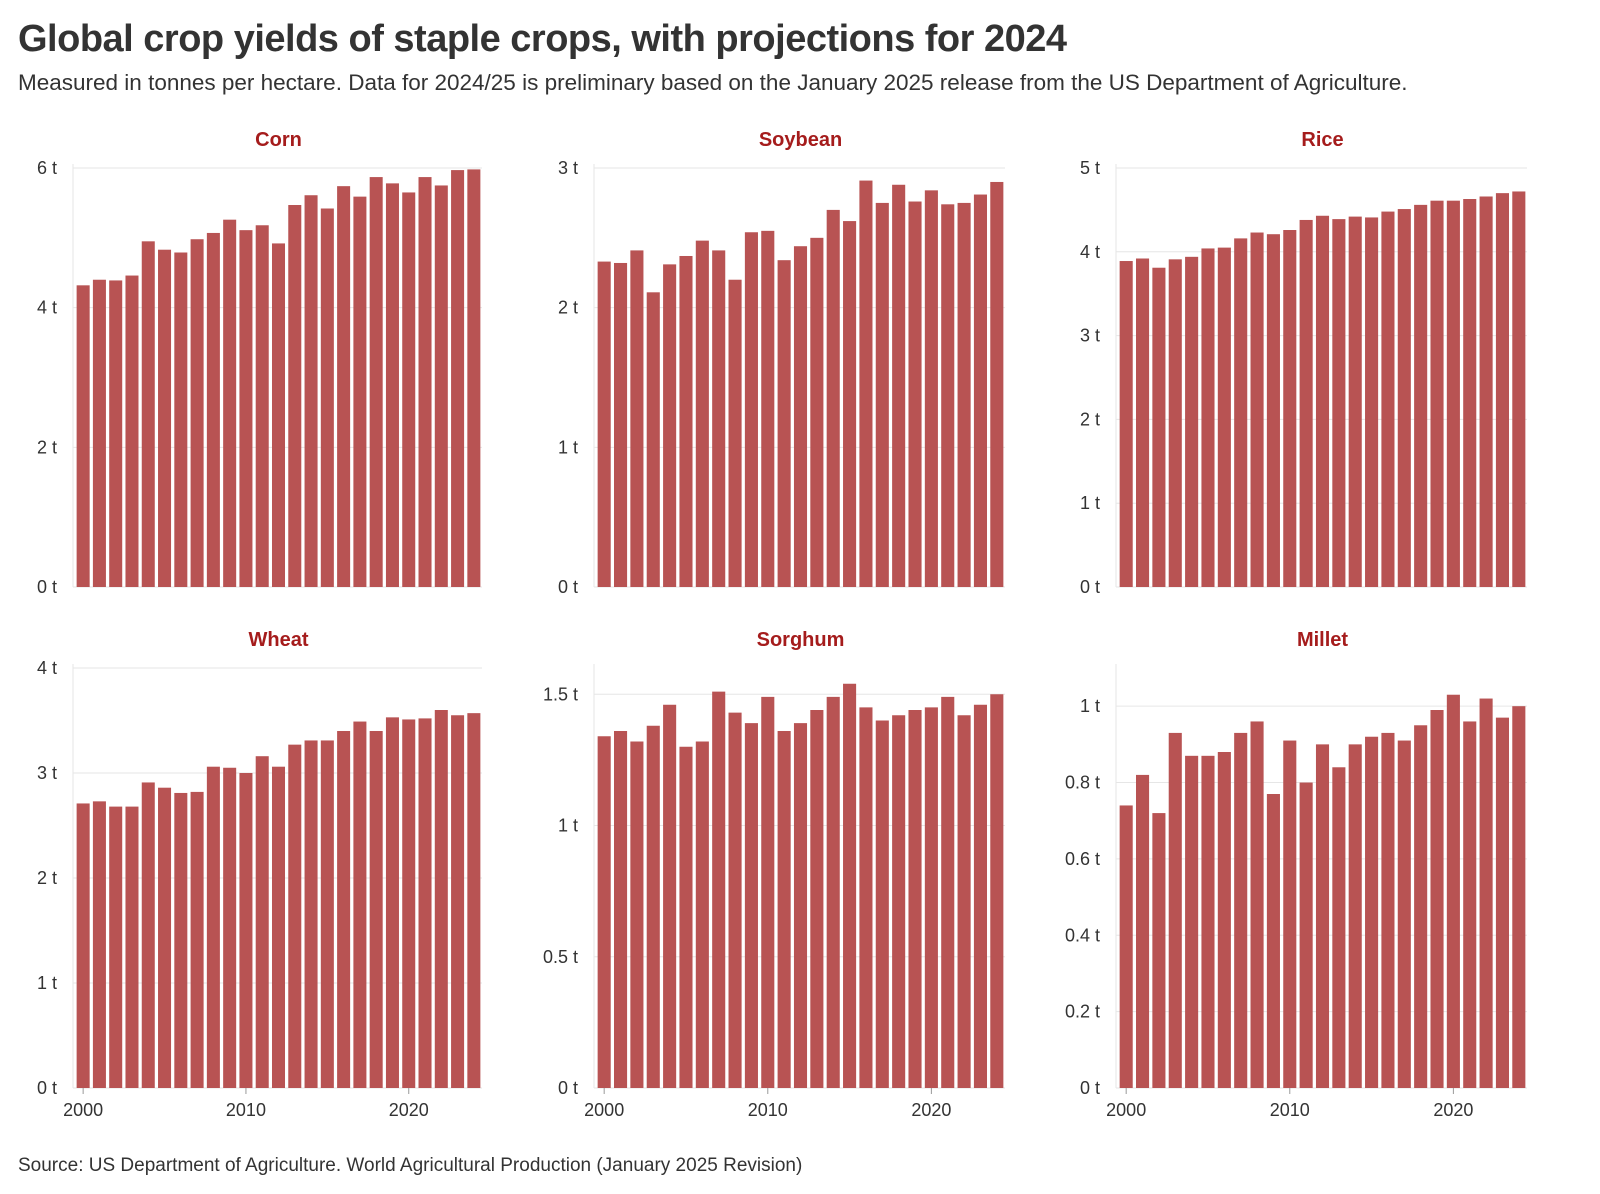  Describe the element at coordinates (360, 904) in the screenshot. I see `bar-wheat-2017` at that location.